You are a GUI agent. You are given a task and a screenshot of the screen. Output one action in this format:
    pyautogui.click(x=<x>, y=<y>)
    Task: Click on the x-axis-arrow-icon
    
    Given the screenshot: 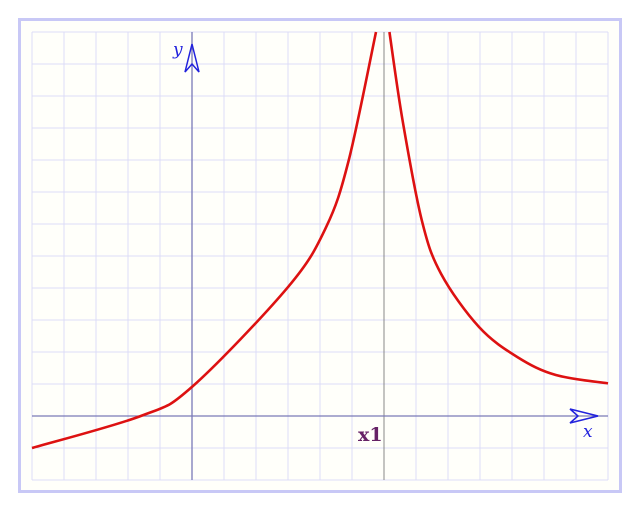 What is the action you would take?
    pyautogui.click(x=584, y=416)
    